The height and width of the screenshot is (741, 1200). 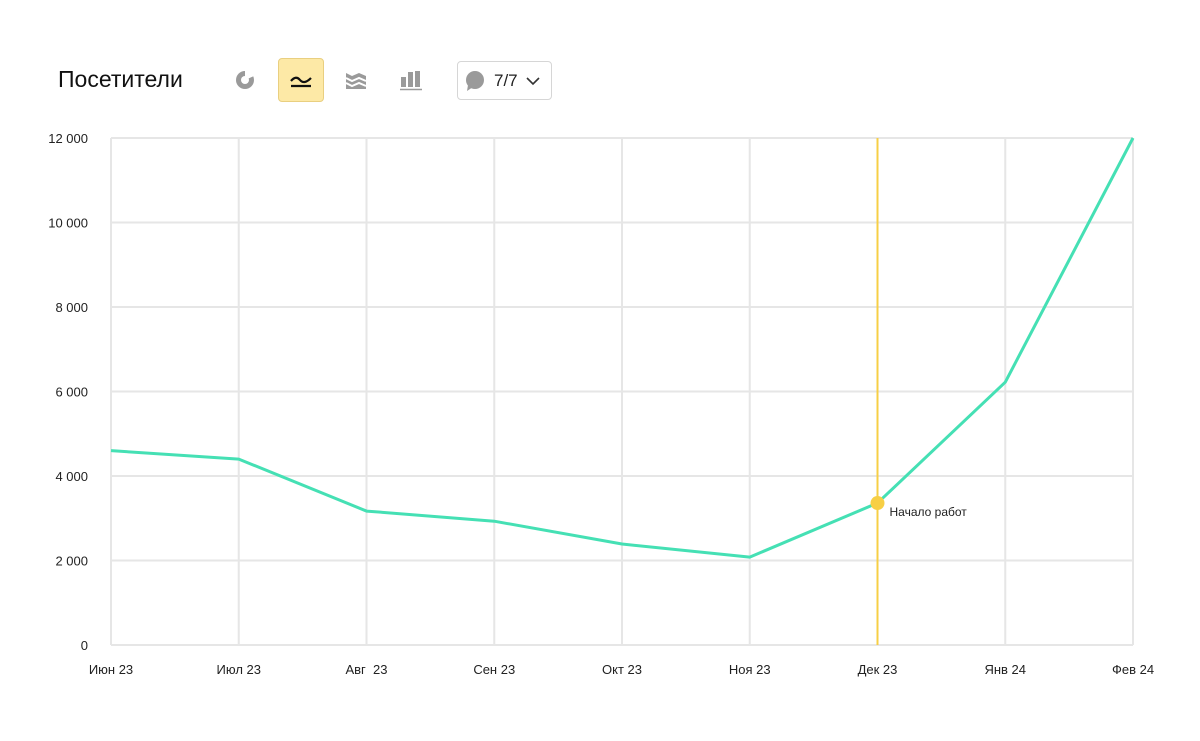 I want to click on area-chart-icon, so click(x=356, y=81).